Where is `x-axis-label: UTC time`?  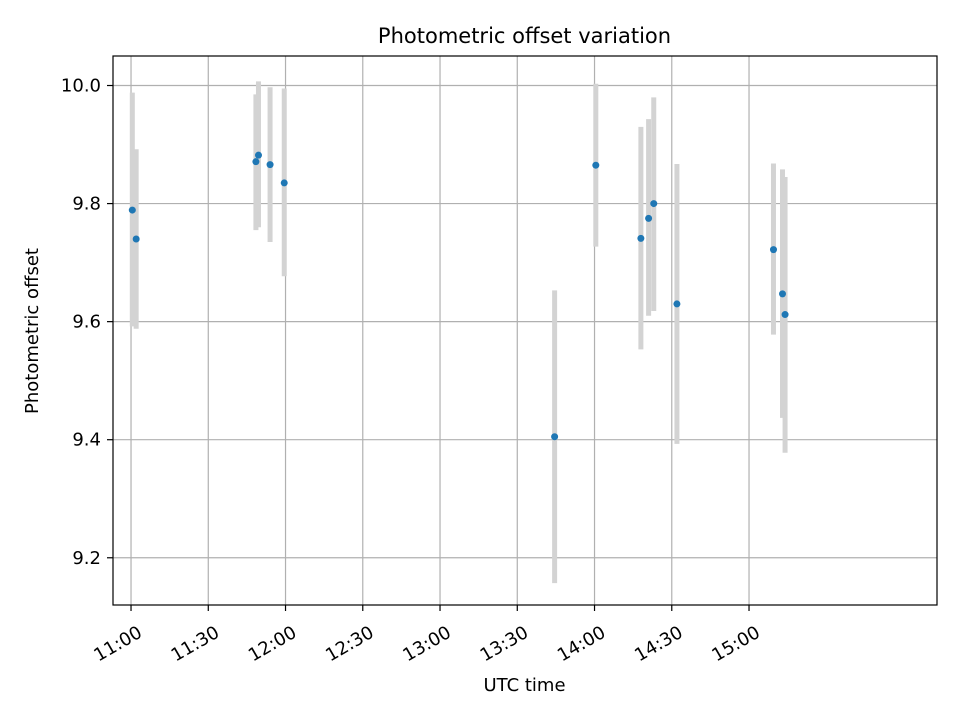 x-axis-label: UTC time is located at coordinates (524, 685).